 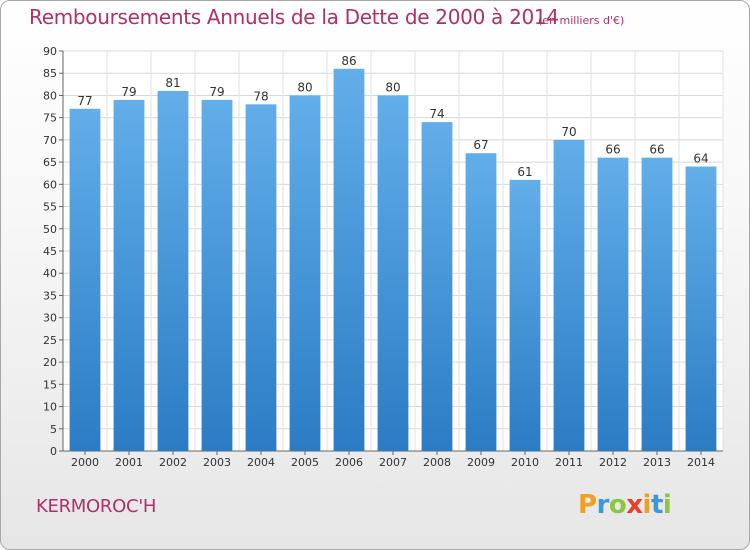 What do you see at coordinates (50, 295) in the screenshot?
I see `y-tick-label: 35` at bounding box center [50, 295].